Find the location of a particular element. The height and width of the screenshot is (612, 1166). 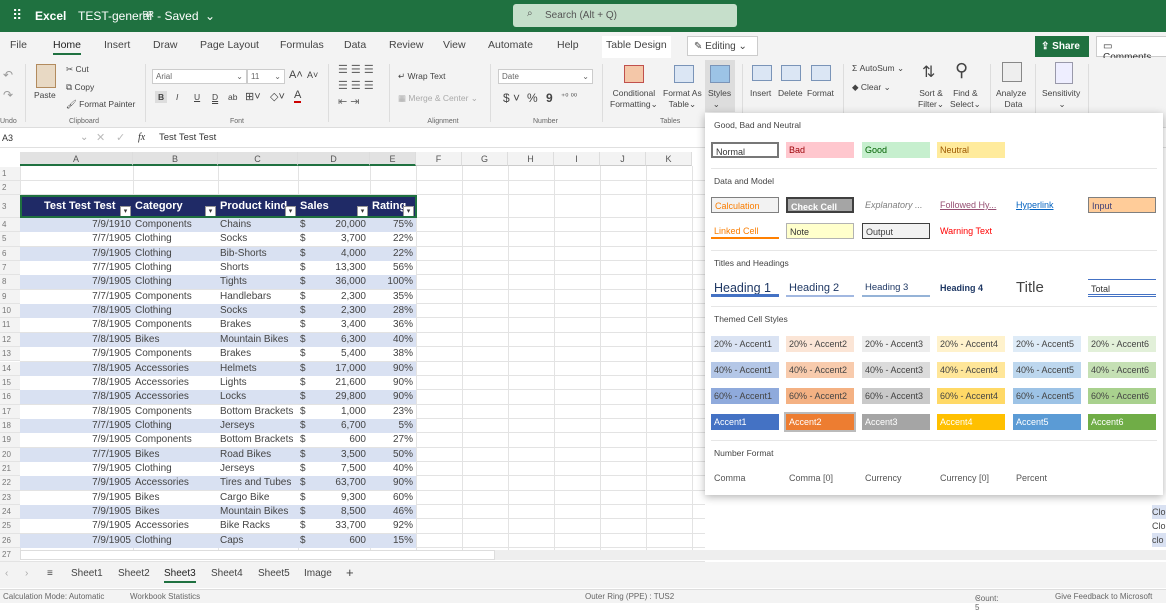

share-button: ⇪ Share is located at coordinates (1062, 46).